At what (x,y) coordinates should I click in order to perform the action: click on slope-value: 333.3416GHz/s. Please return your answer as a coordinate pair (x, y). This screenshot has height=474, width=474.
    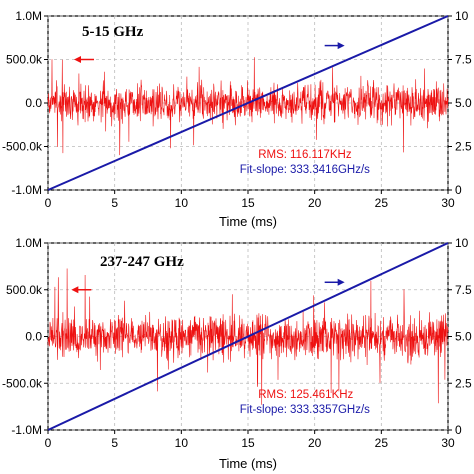
    Looking at the image, I should click on (330, 170).